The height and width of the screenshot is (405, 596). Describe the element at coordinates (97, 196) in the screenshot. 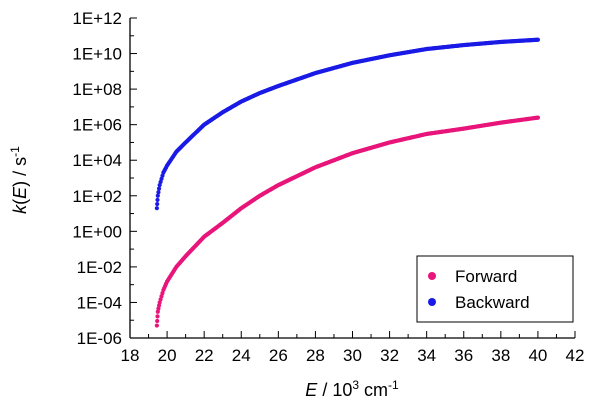

I see `y-tick-label: 1E+02` at that location.